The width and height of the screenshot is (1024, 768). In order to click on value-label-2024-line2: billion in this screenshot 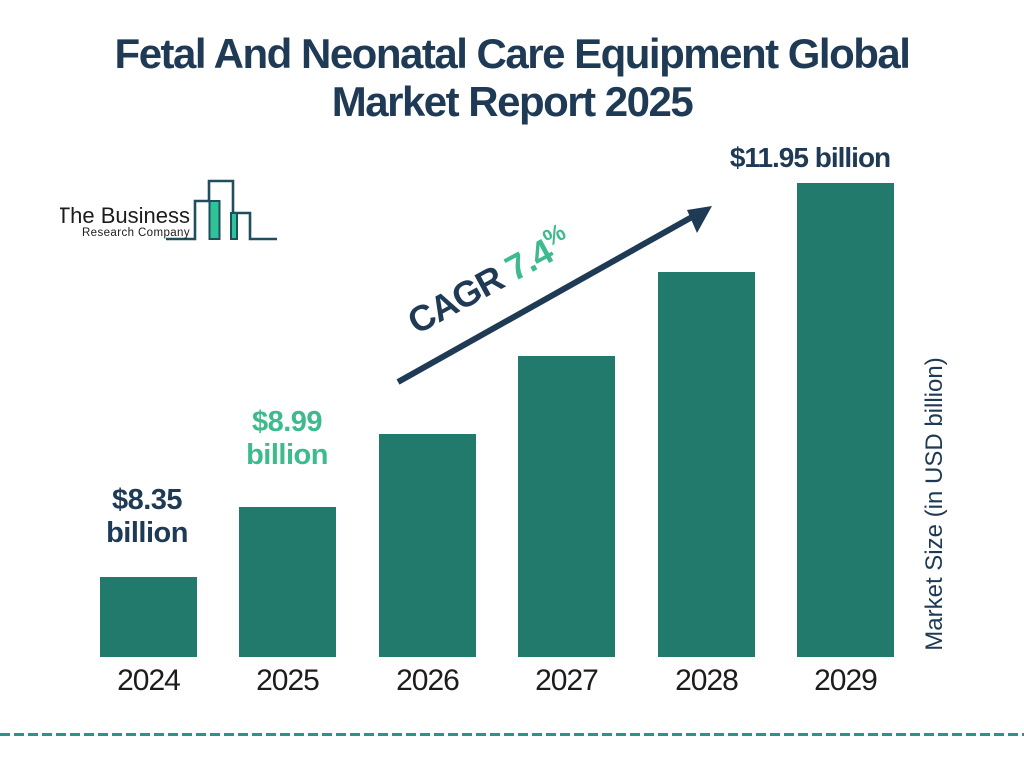, I will do `click(147, 533)`.